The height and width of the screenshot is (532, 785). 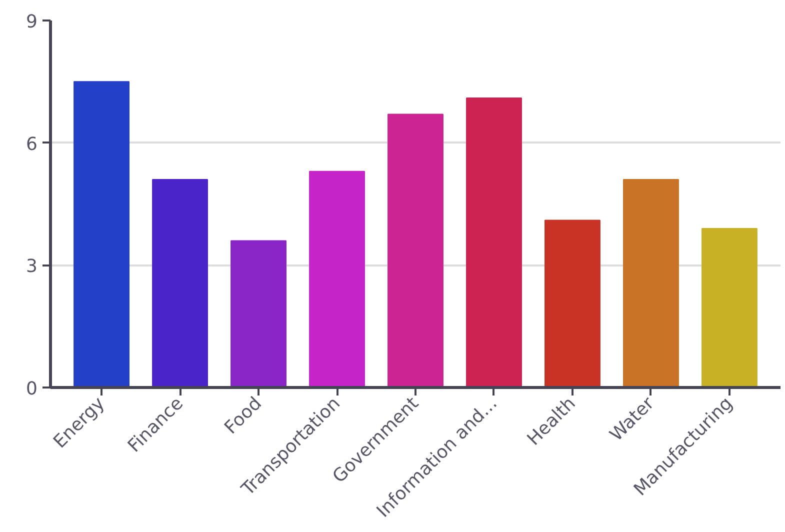 I want to click on y-tick-label: 3, so click(x=32, y=267).